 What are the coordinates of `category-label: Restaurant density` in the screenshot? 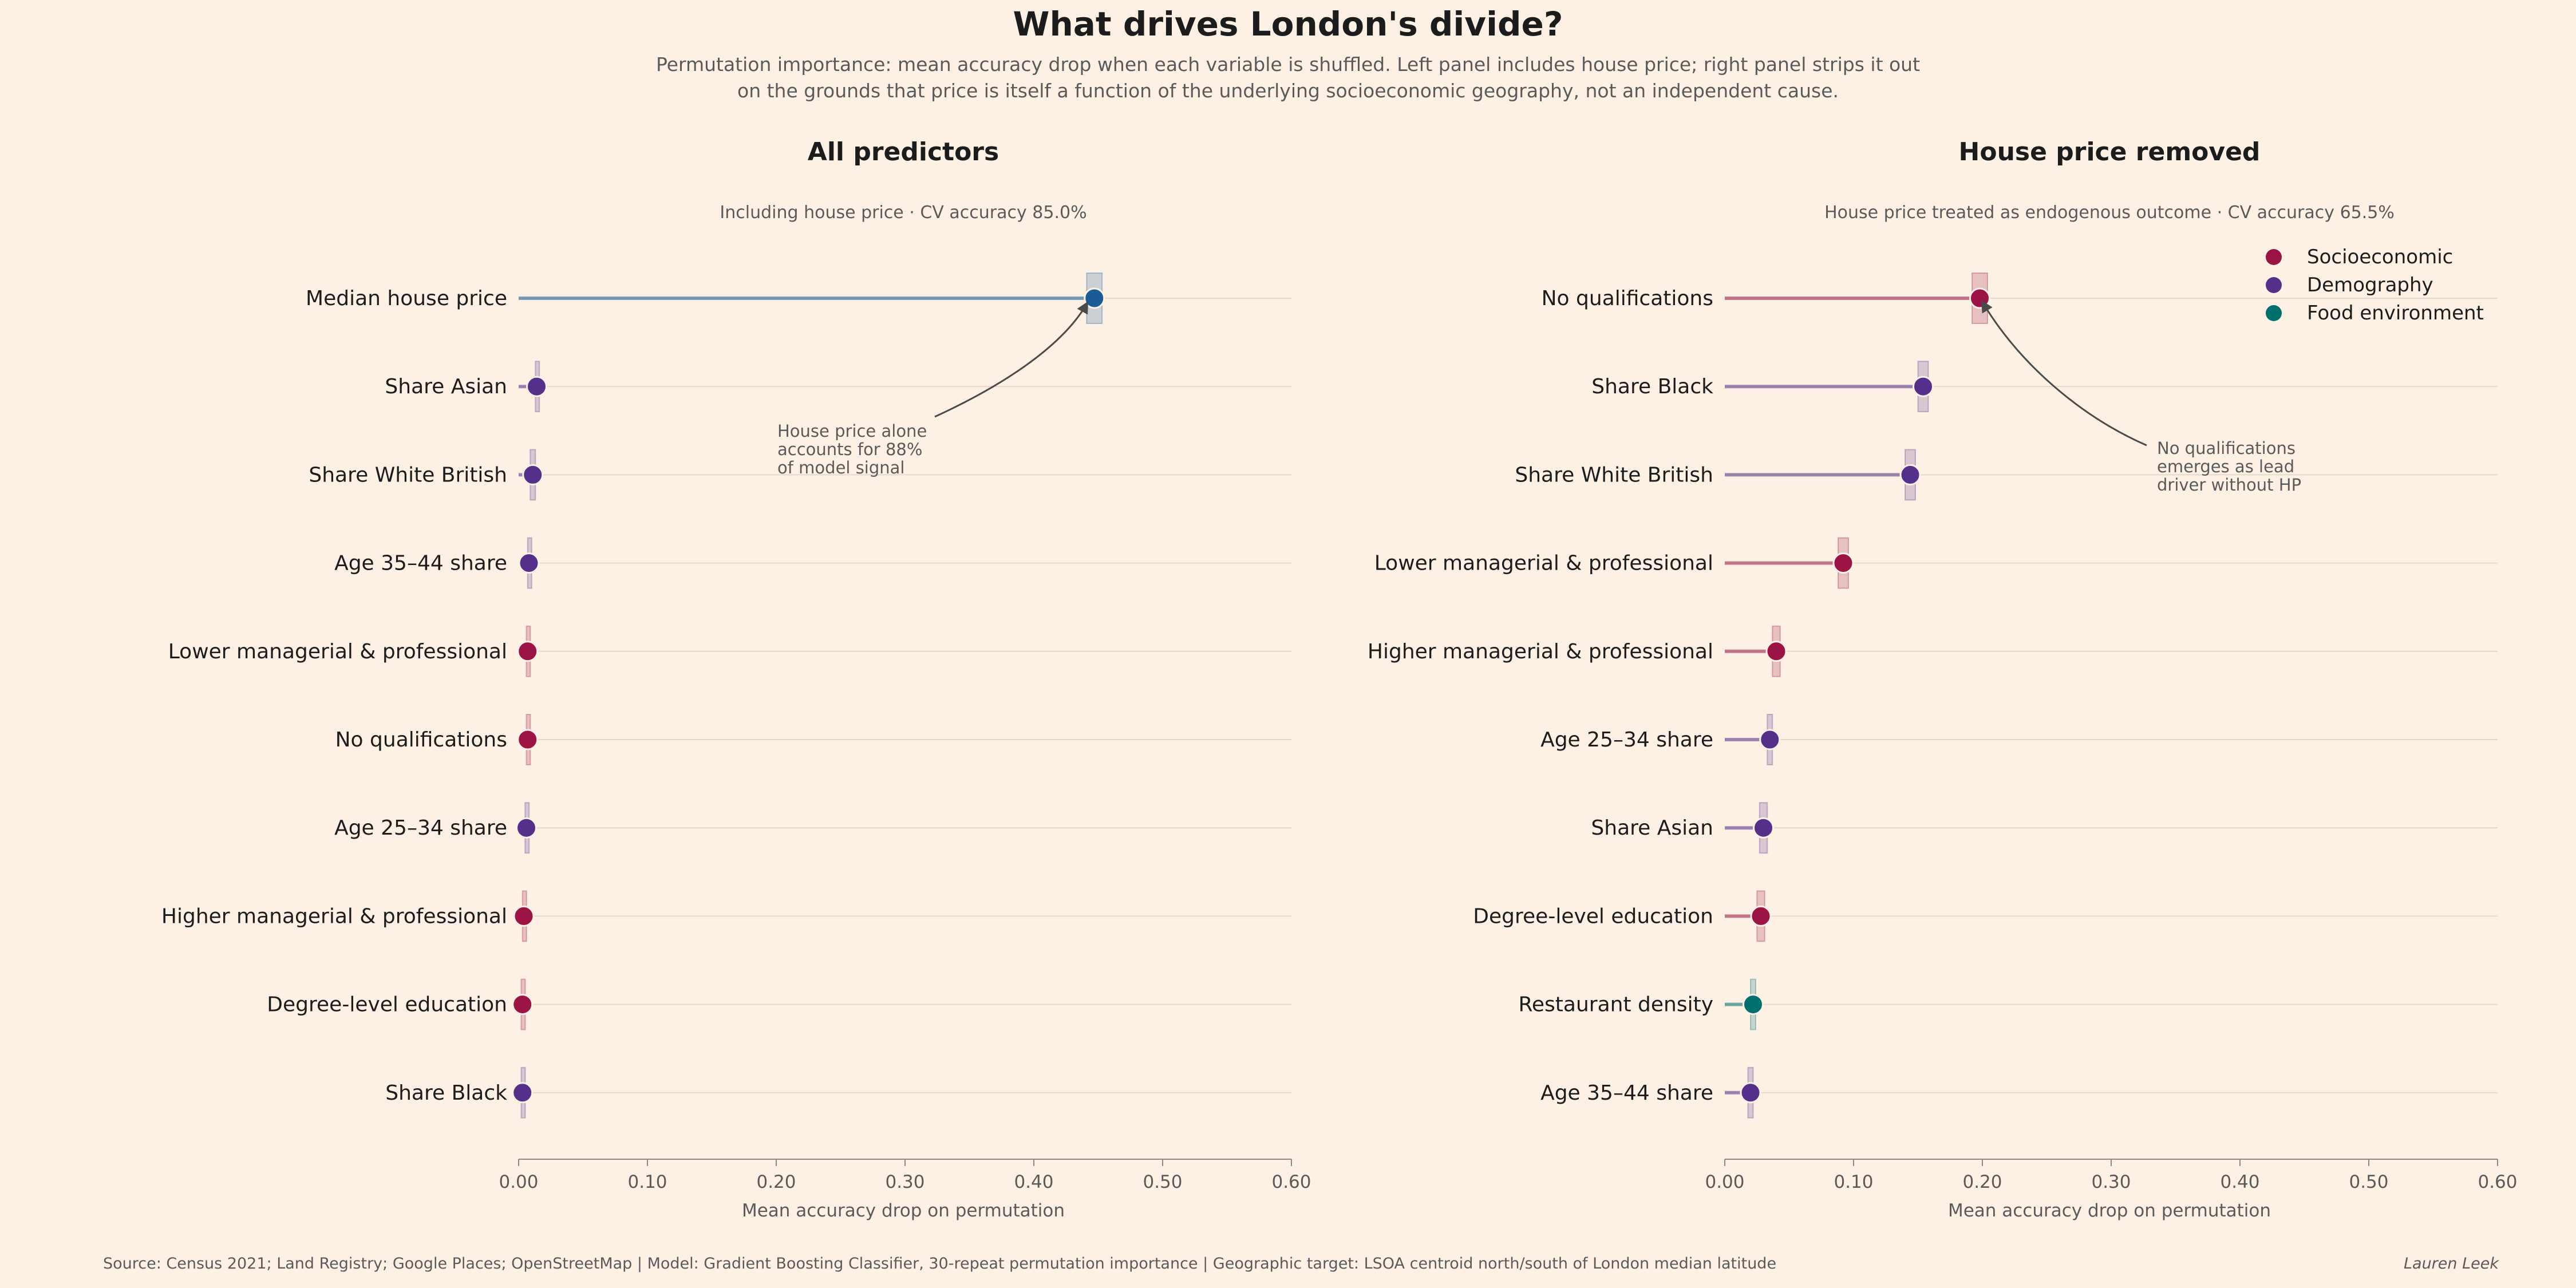 It's located at (1615, 1005).